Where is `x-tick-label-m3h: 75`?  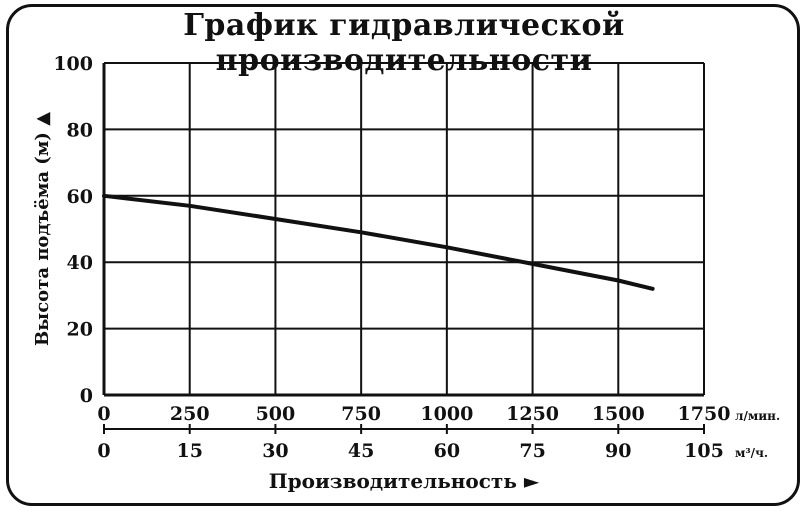
x-tick-label-m3h: 75 is located at coordinates (532, 451).